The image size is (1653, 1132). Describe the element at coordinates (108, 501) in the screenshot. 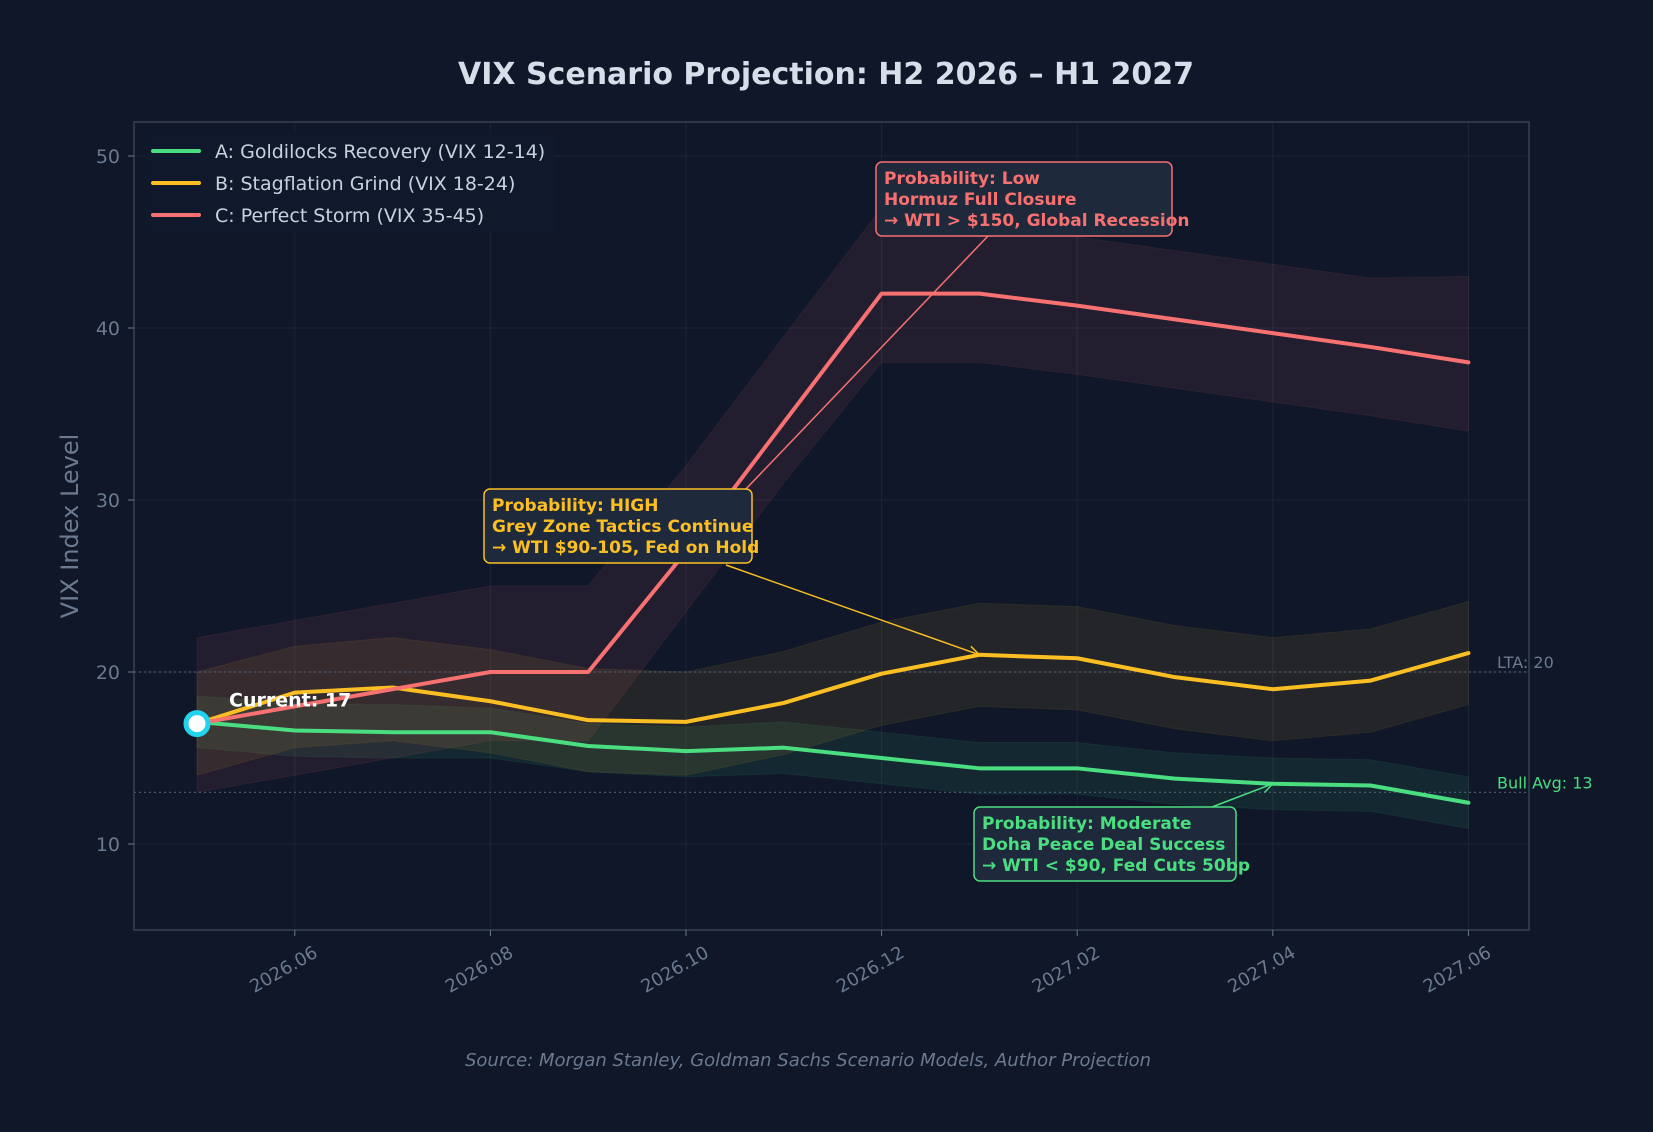

I see `y-tick-label: 30` at that location.